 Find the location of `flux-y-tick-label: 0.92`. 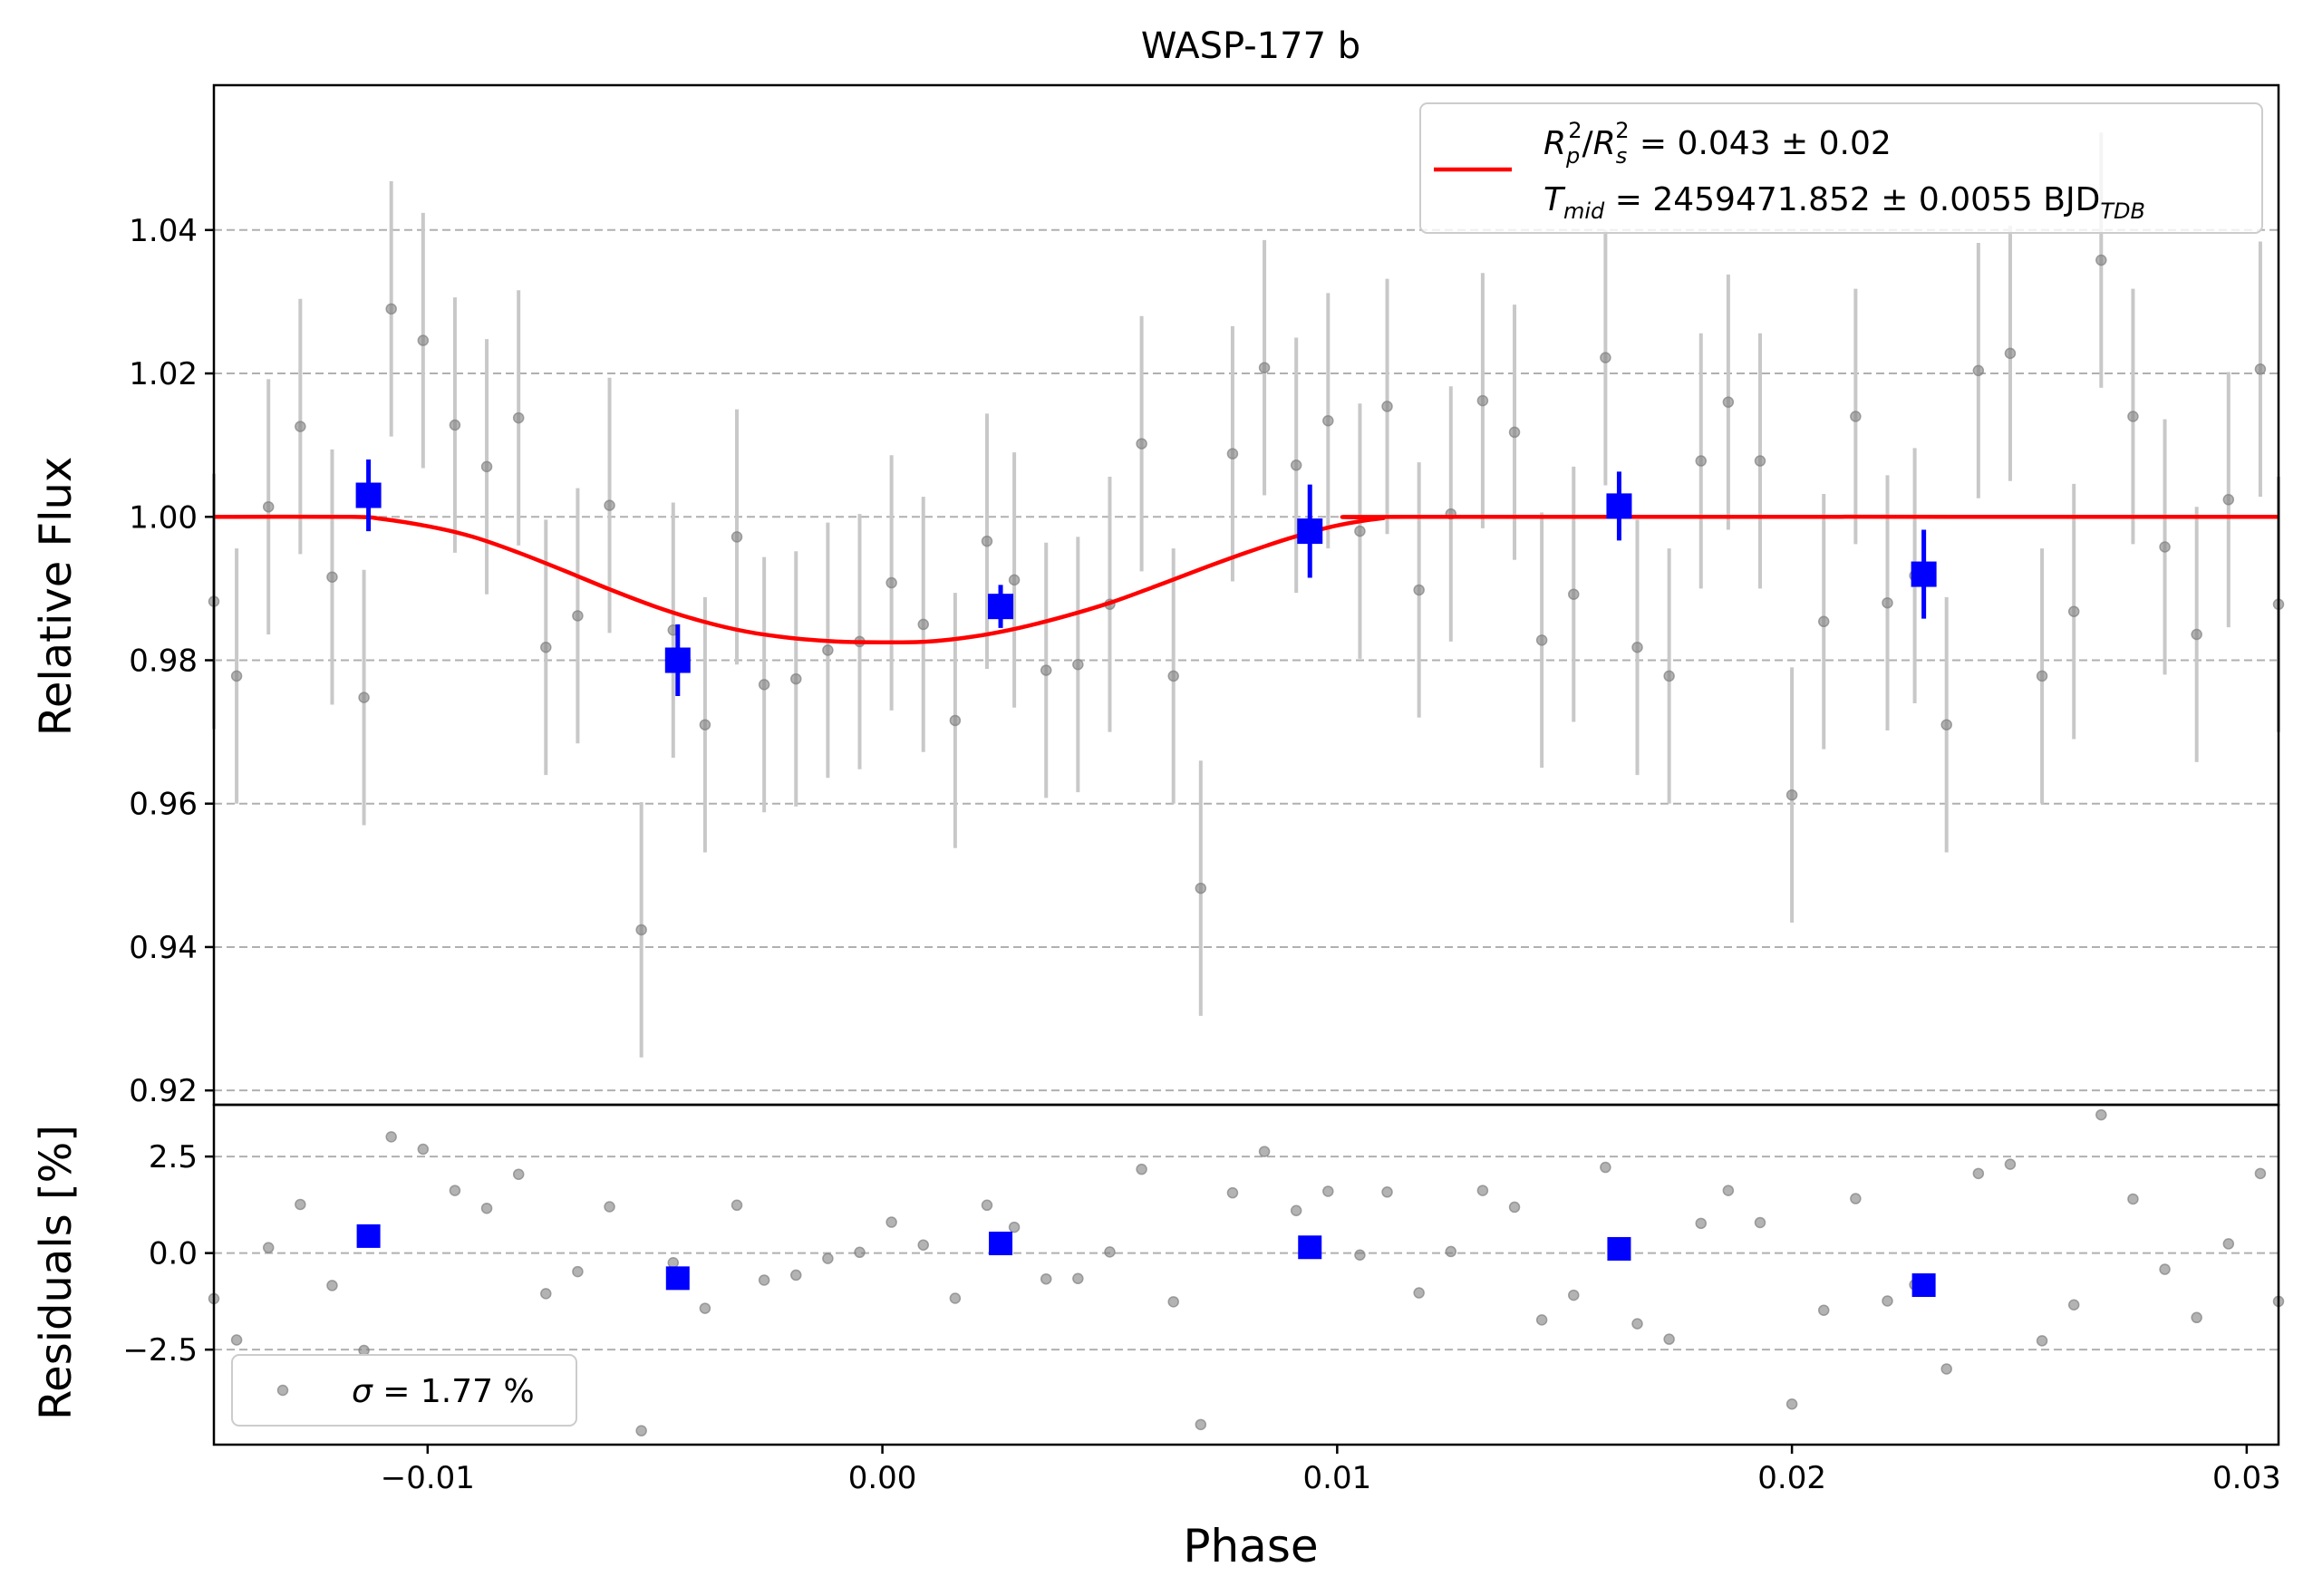

flux-y-tick-label: 0.92 is located at coordinates (163, 1091).